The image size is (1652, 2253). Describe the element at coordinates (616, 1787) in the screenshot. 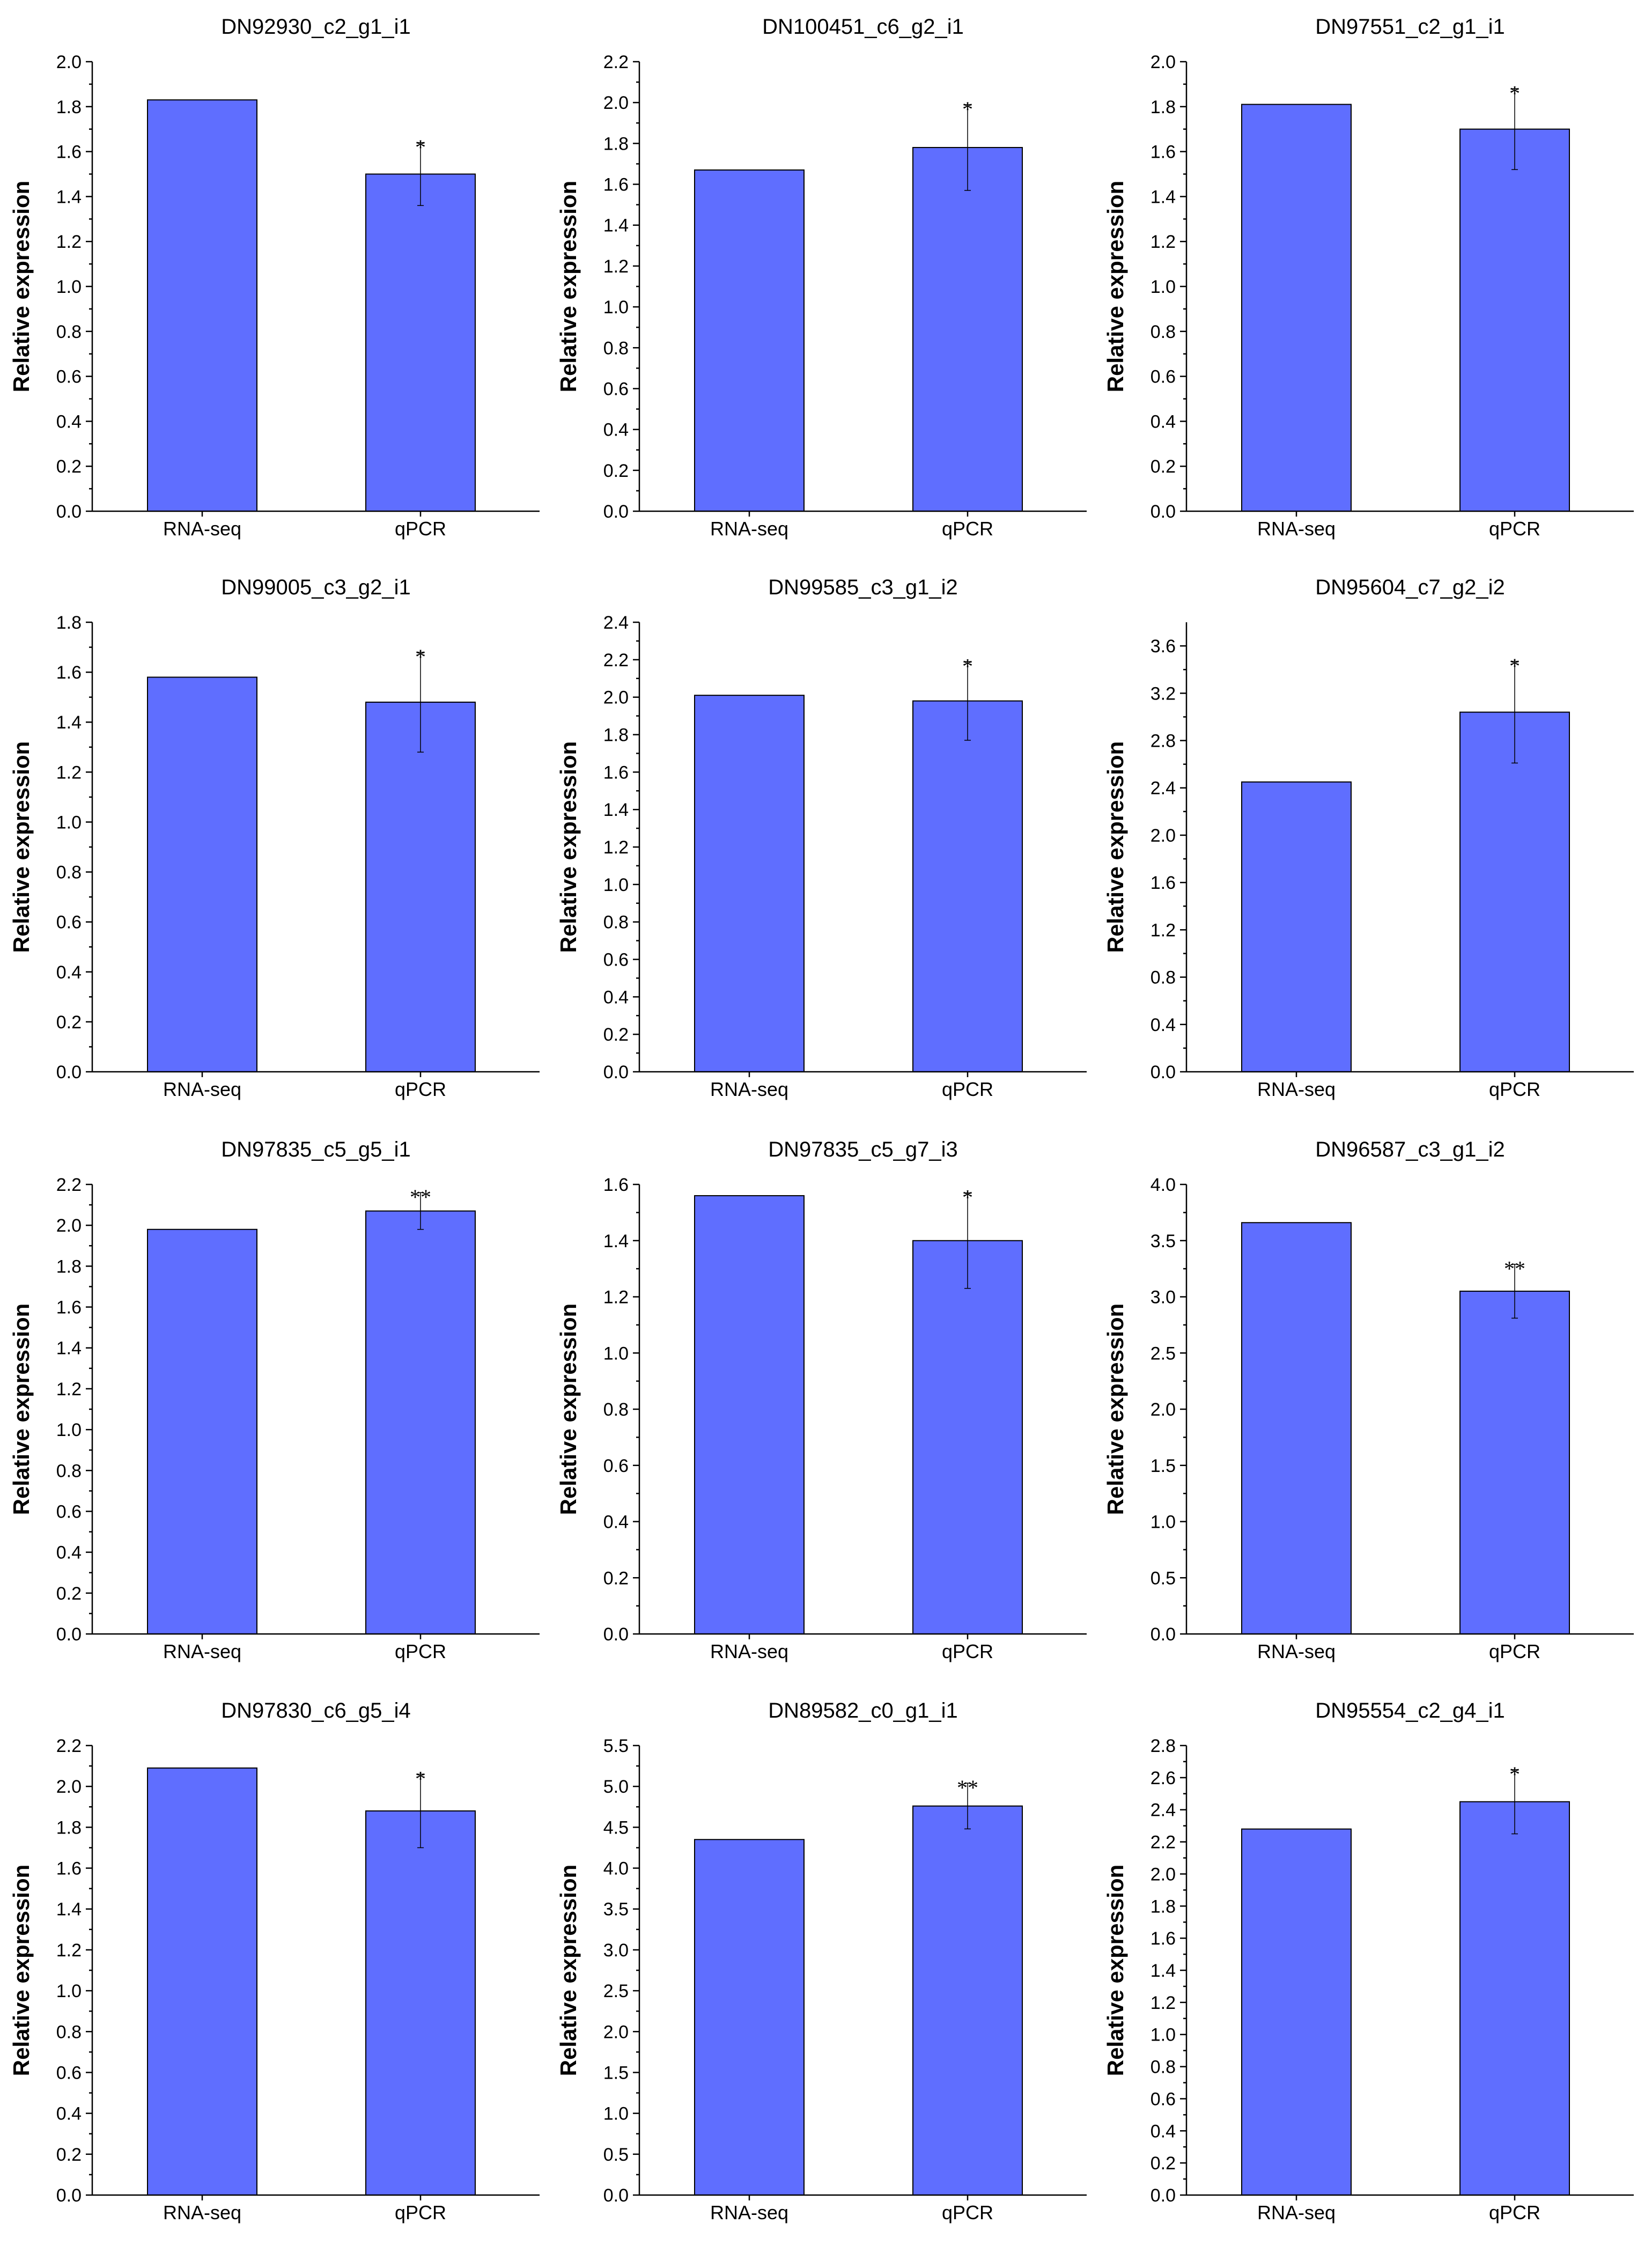

I see `y-tick-label: 5.0` at that location.